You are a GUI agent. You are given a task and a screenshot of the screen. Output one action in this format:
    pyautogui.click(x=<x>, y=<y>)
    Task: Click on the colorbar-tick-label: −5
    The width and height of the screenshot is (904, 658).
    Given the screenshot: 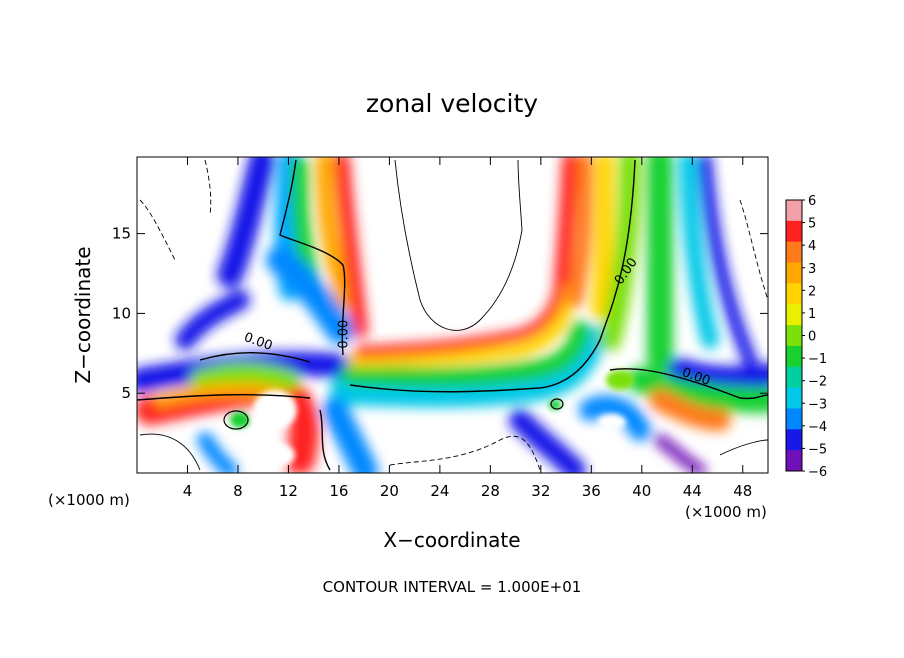 What is the action you would take?
    pyautogui.click(x=817, y=449)
    